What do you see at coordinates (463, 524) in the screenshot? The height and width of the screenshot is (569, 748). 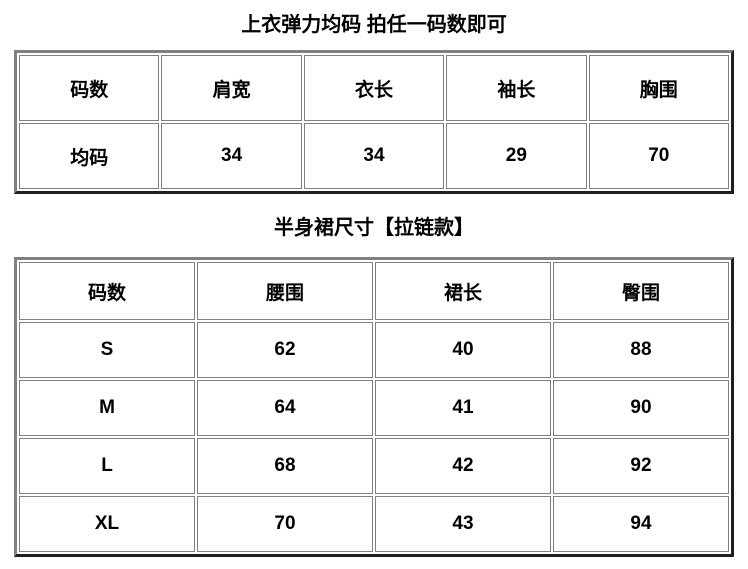 I see `table-cell-value: 43` at bounding box center [463, 524].